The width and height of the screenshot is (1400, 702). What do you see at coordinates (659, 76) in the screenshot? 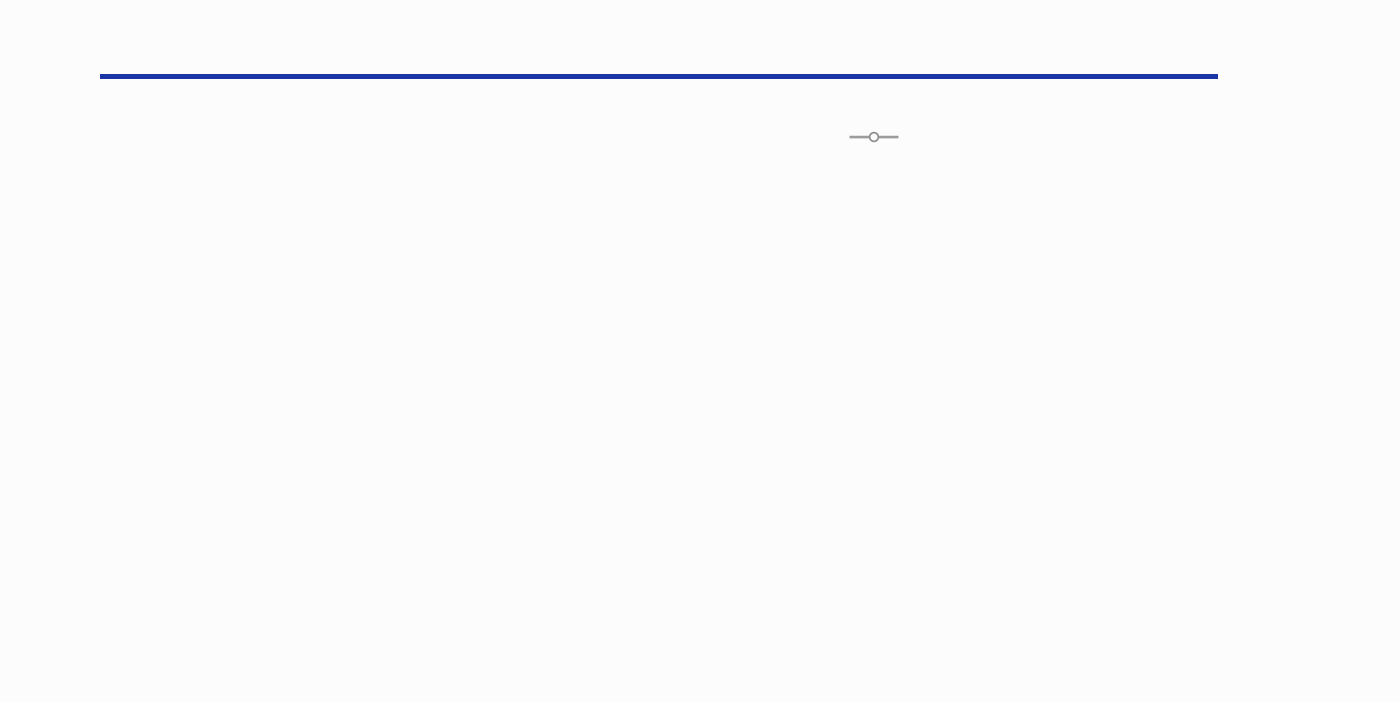
I see `title-underline` at bounding box center [659, 76].